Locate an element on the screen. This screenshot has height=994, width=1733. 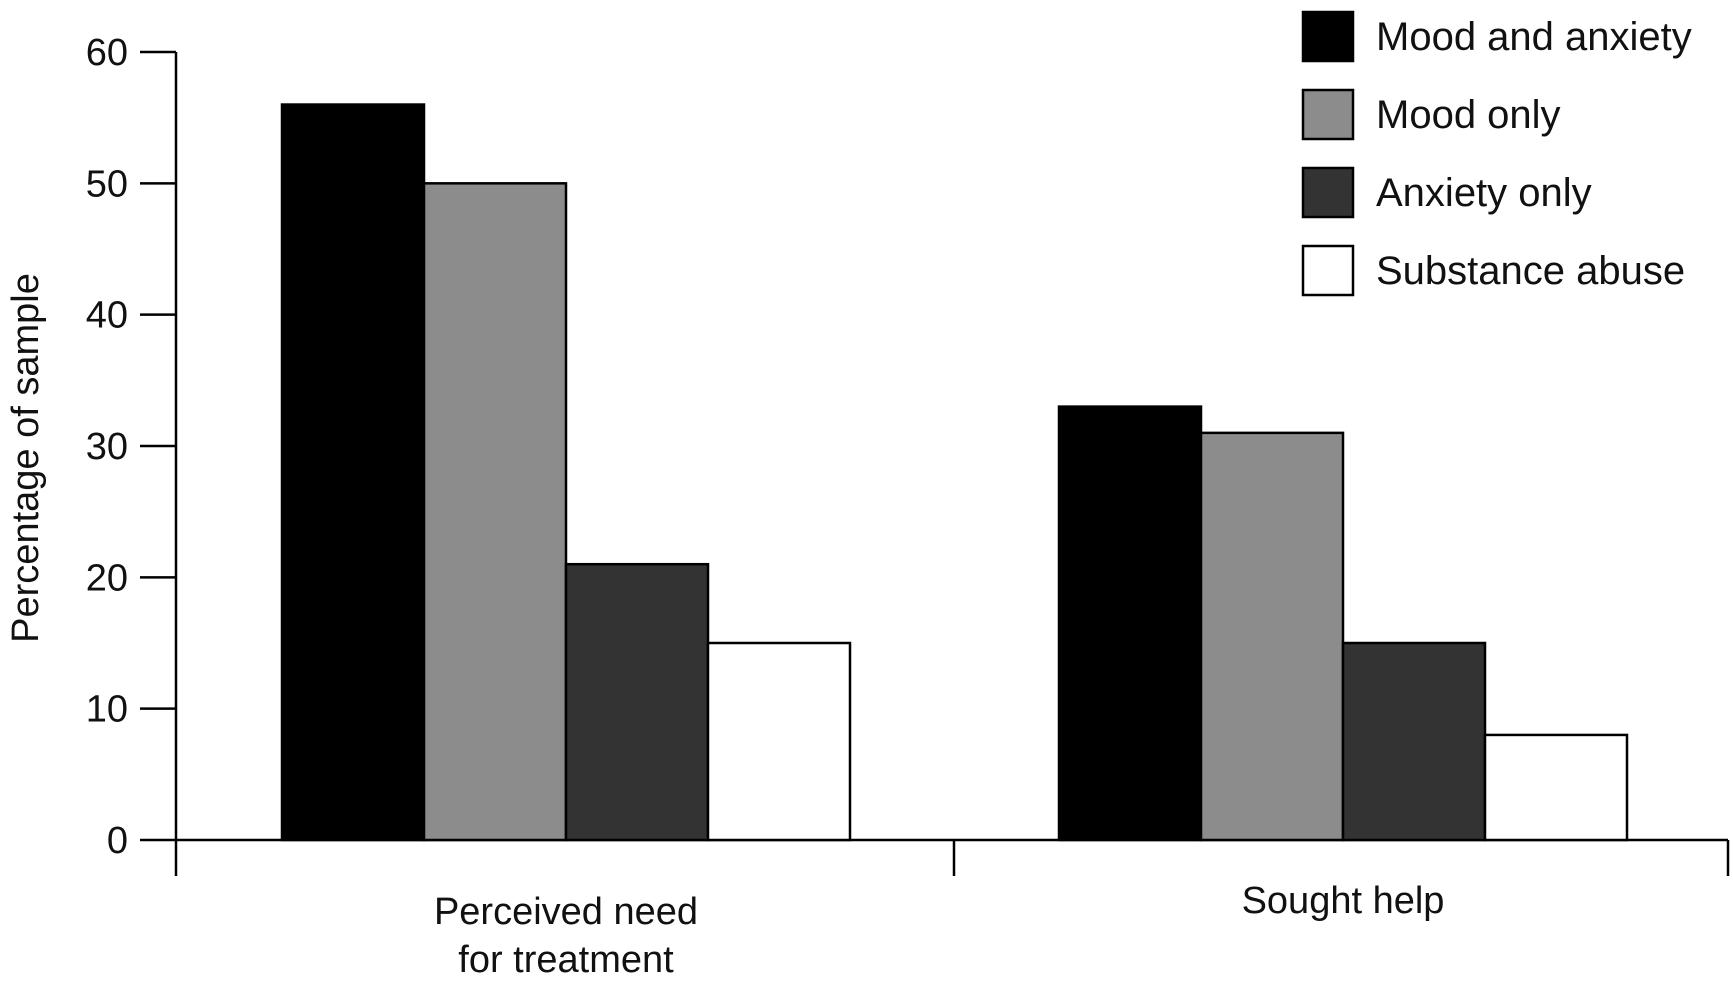
legend-item: Mood and anxiety is located at coordinates (1496, 36).